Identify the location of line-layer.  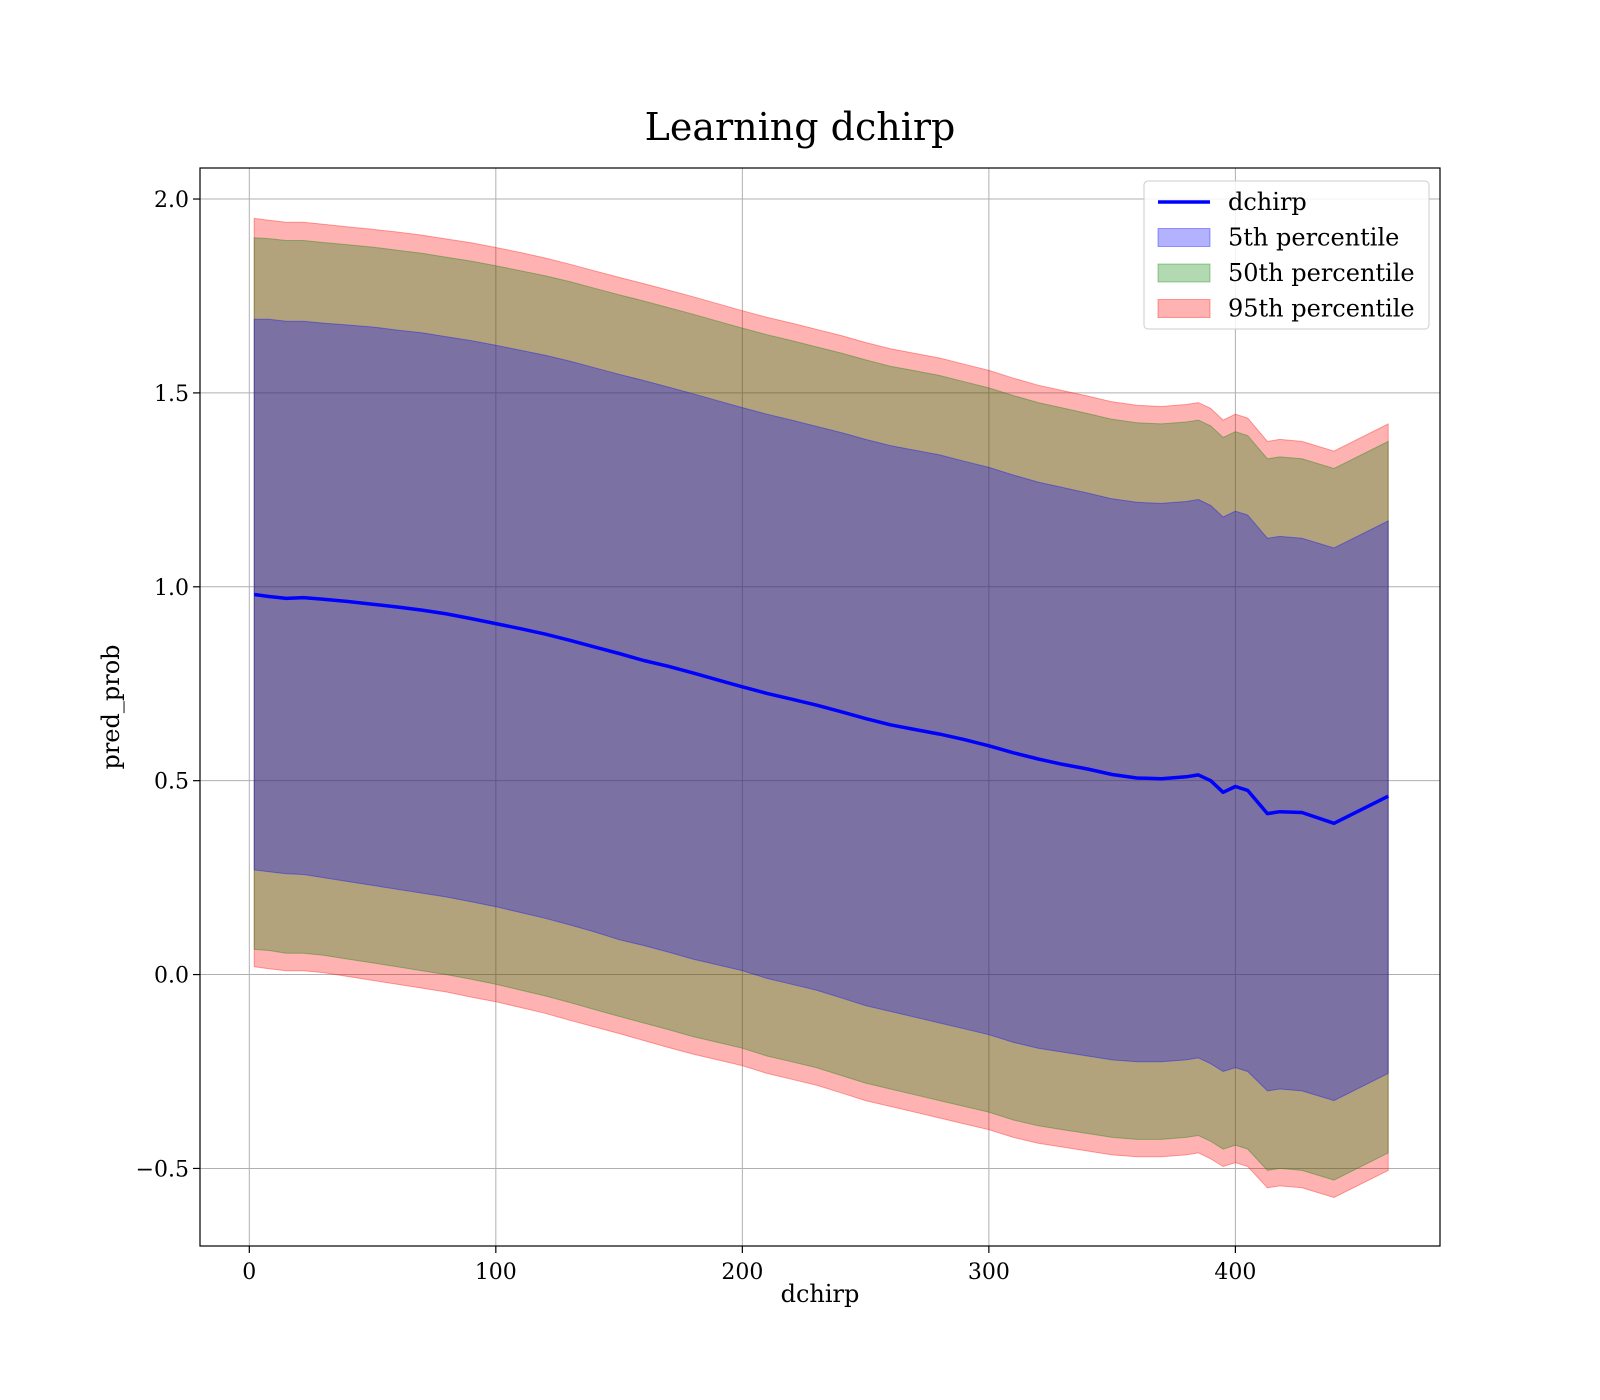
(821, 709).